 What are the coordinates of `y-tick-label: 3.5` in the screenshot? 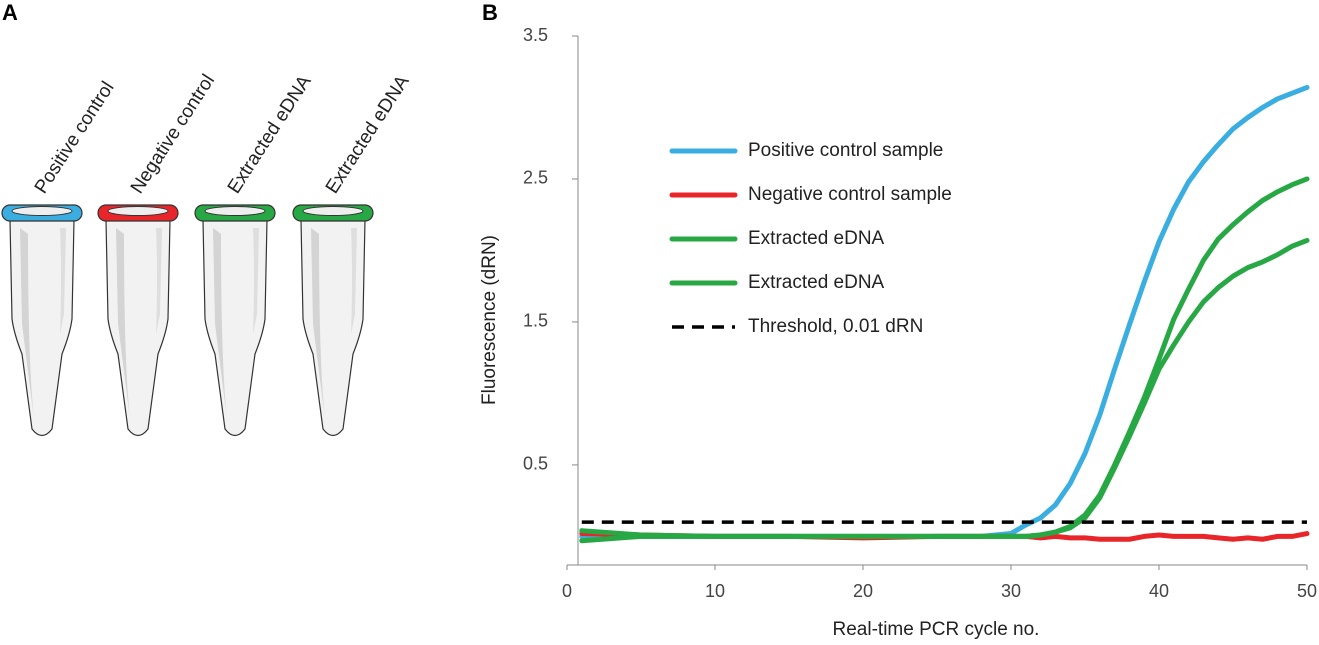 It's located at (535, 35).